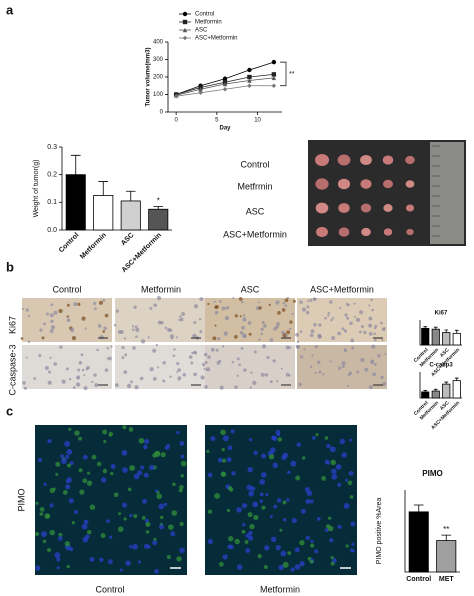 Image resolution: width=474 pixels, height=596 pixels. What do you see at coordinates (203, 343) in the screenshot?
I see `ihc-images` at bounding box center [203, 343].